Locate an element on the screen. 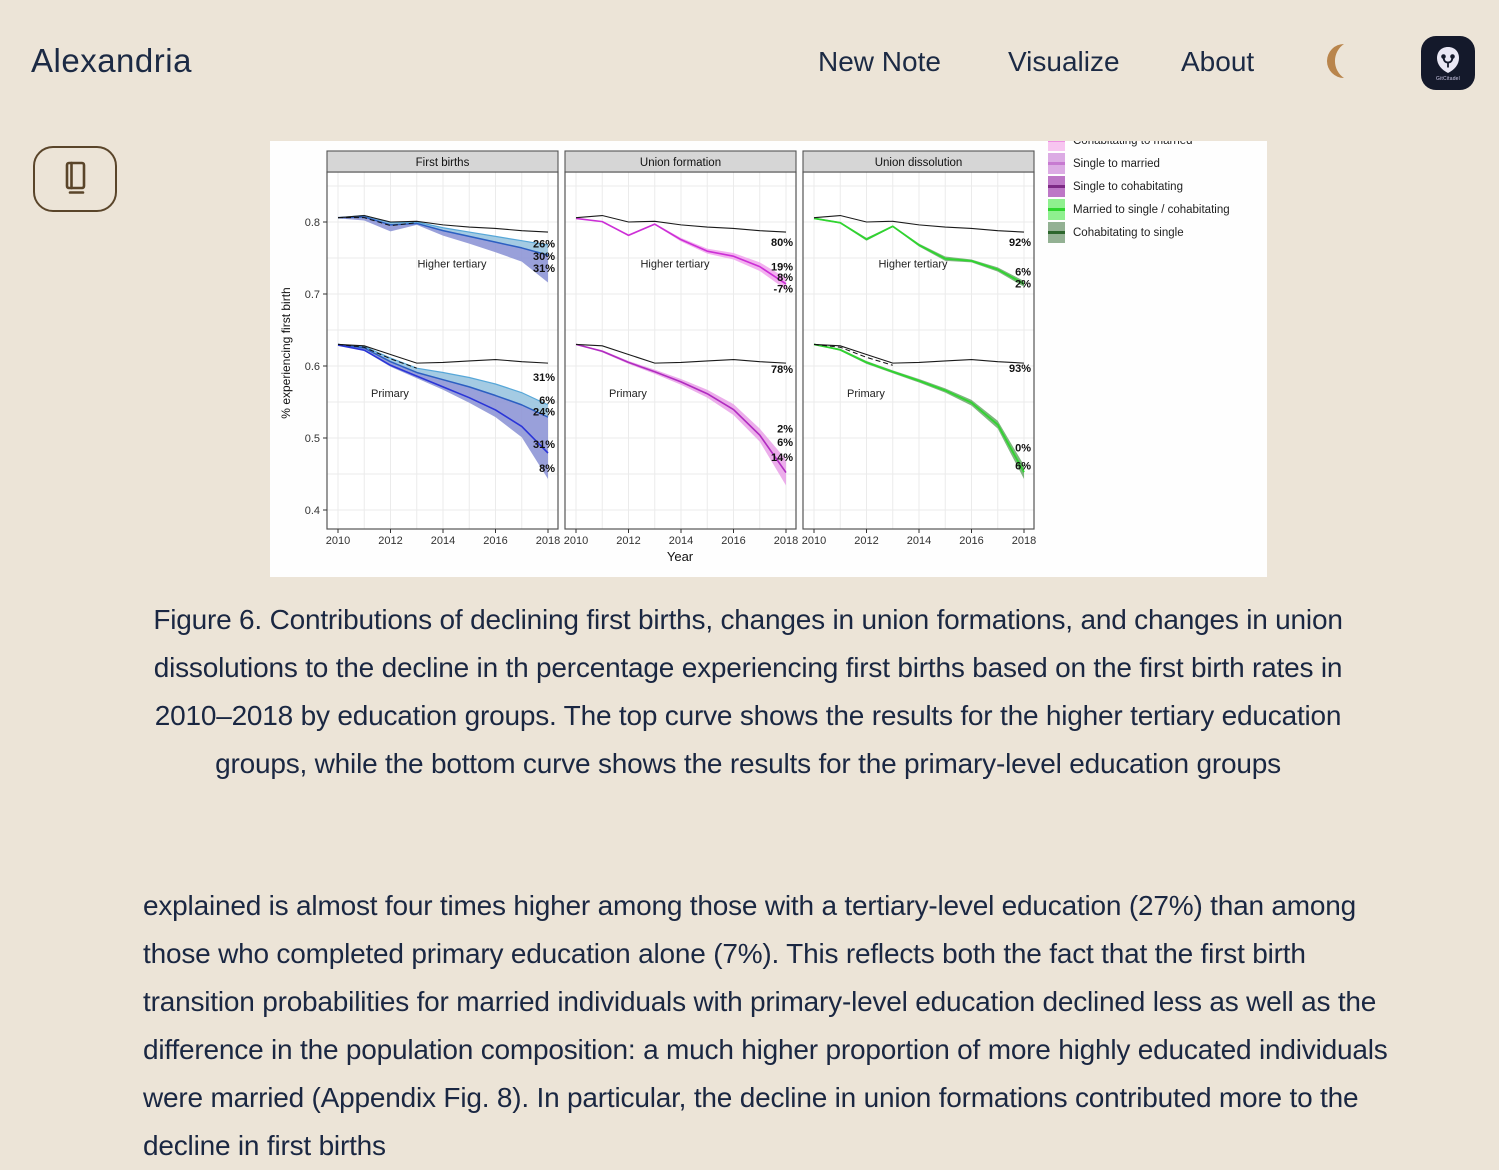 The image size is (1499, 1170). svg-text: 19% is located at coordinates (782, 268).